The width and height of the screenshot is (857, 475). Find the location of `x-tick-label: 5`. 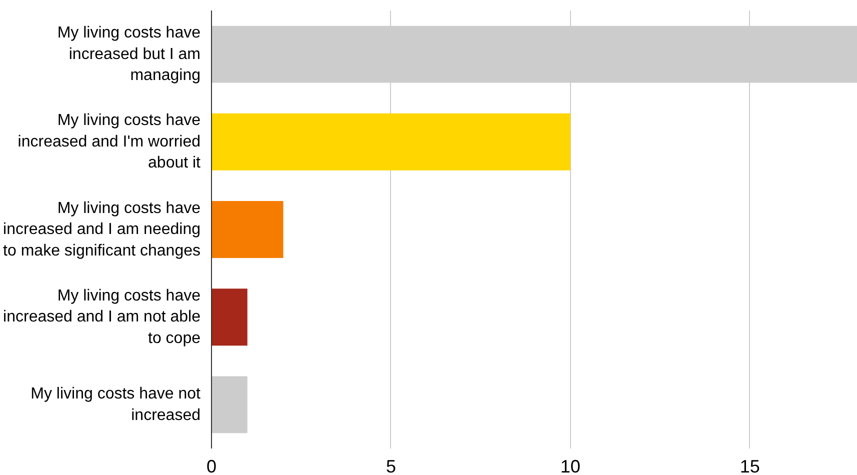

x-tick-label: 5 is located at coordinates (391, 465).